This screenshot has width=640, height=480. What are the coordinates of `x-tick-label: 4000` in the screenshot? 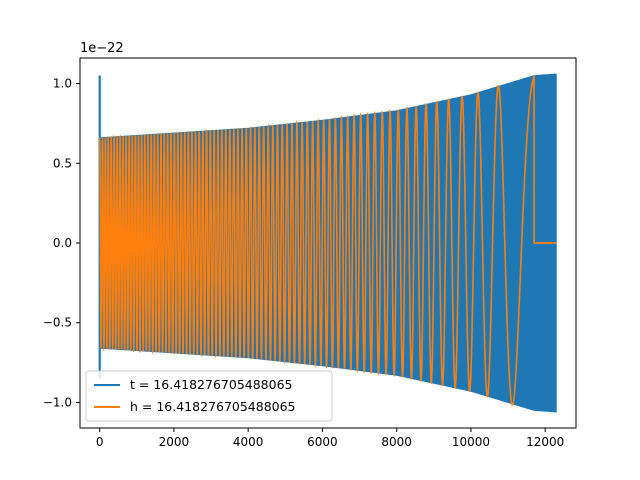 It's located at (248, 442).